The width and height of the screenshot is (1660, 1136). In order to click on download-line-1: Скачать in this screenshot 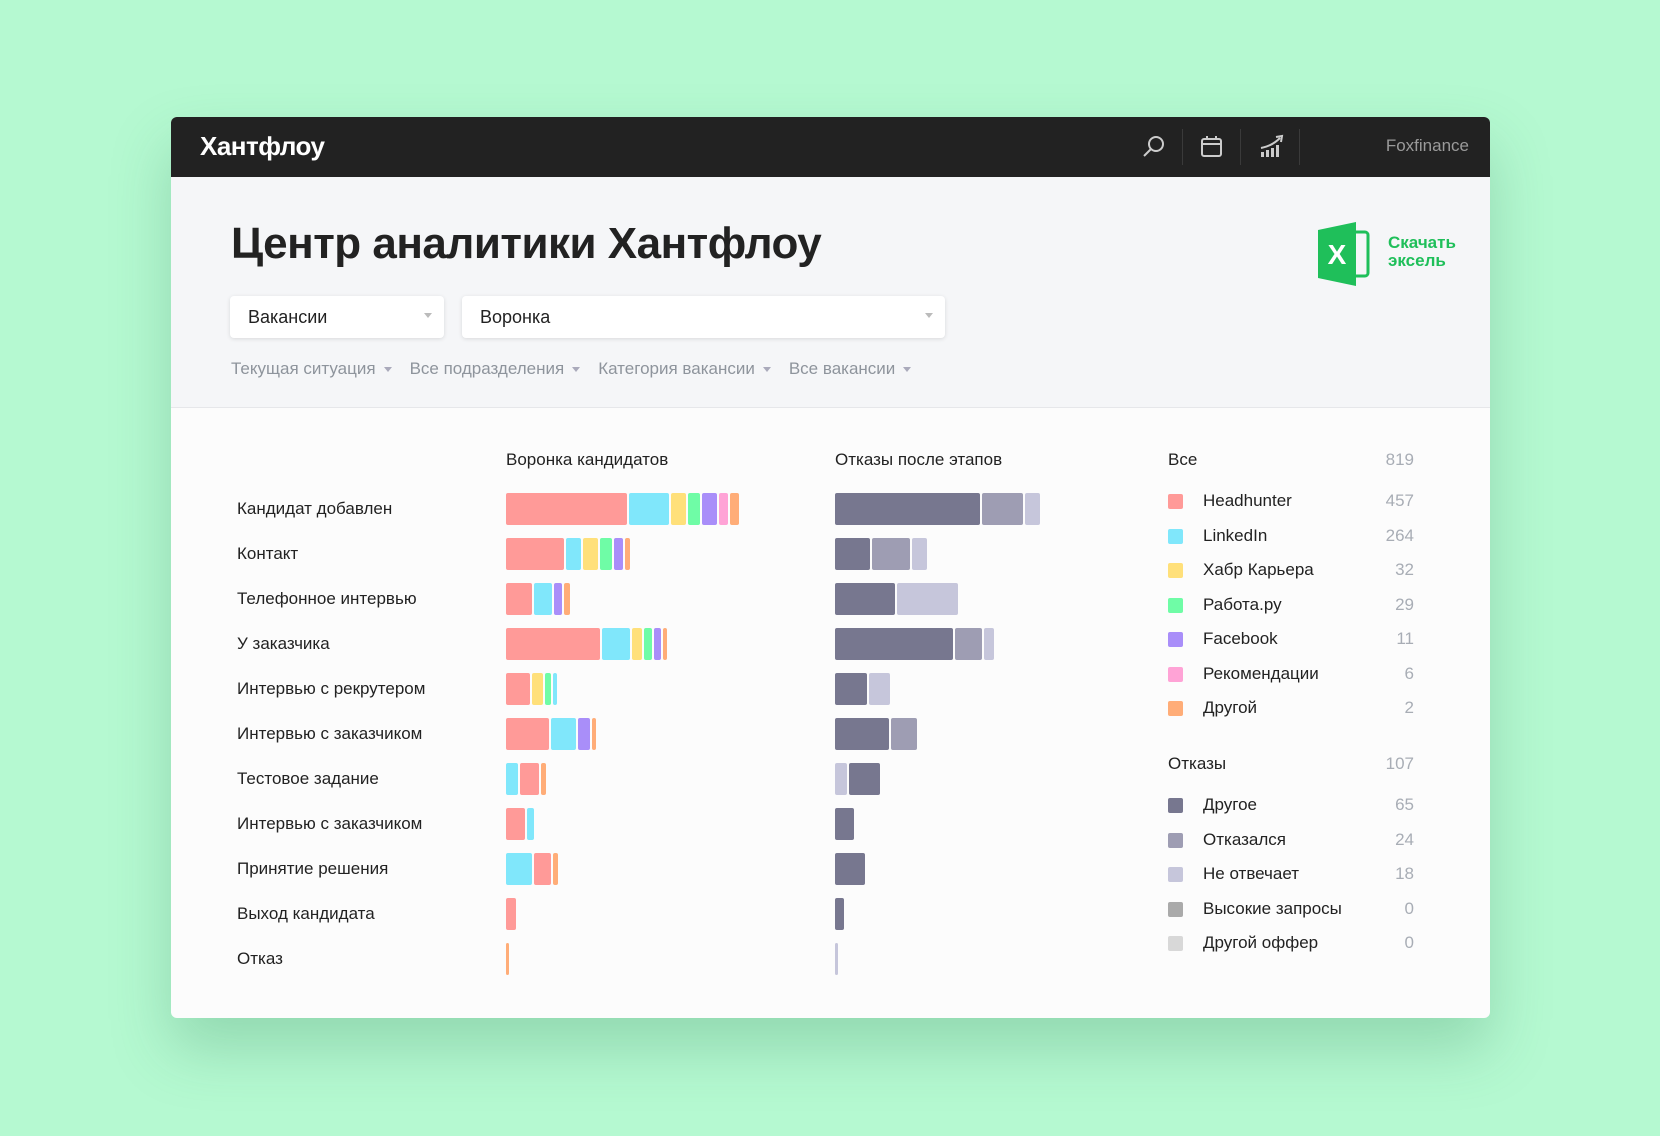, I will do `click(1422, 242)`.